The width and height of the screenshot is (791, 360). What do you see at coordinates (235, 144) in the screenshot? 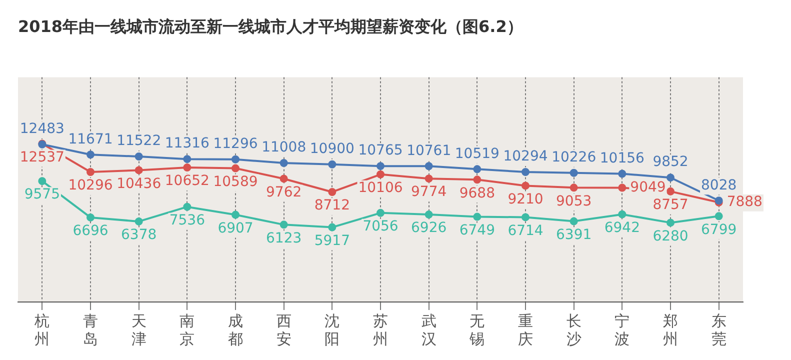
I see `data-label: 11296` at bounding box center [235, 144].